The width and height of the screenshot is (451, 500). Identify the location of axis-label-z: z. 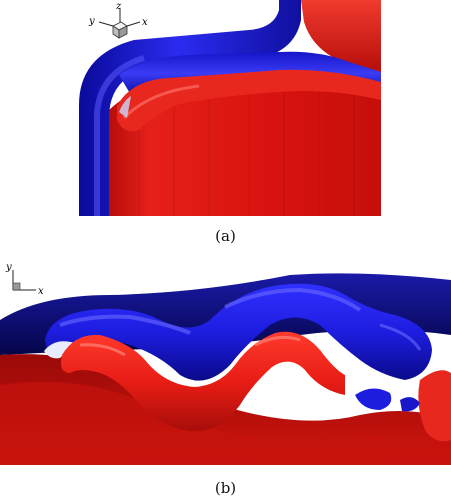
(118, 6).